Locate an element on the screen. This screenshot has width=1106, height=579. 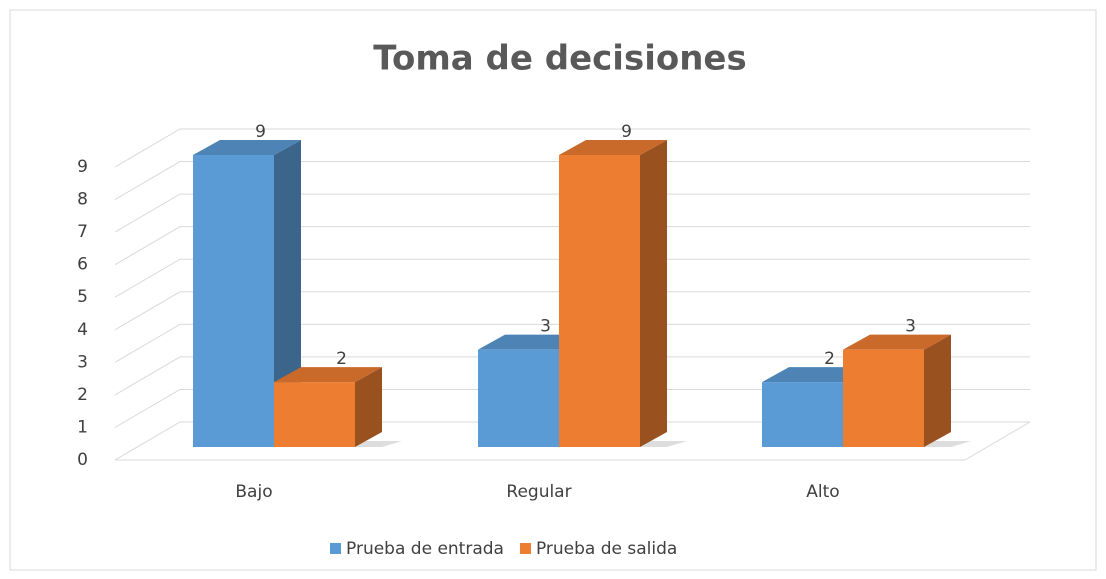
legend-label: Prueba de entrada is located at coordinates (425, 549).